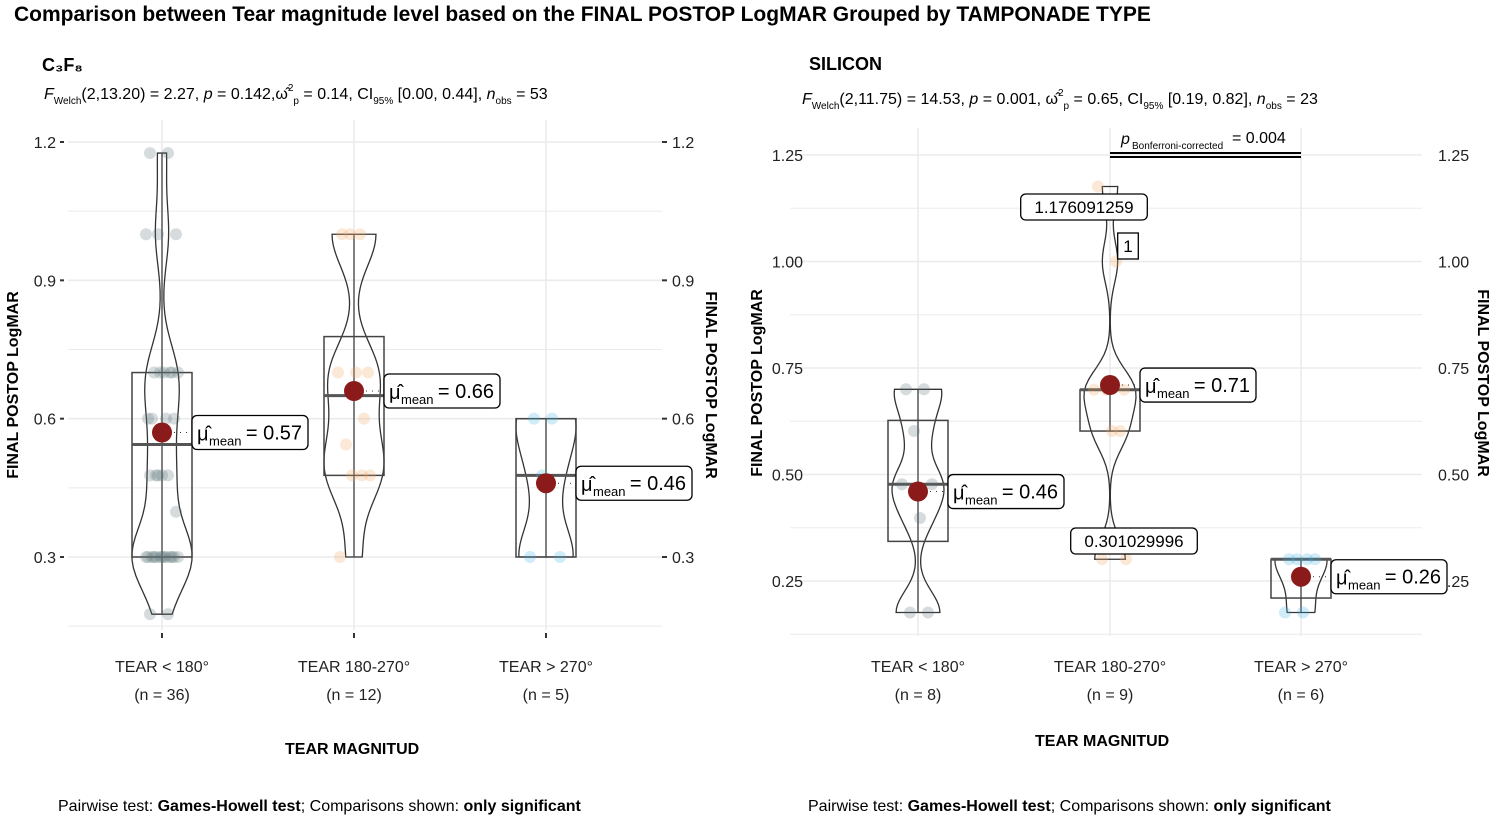 This screenshot has width=1500, height=822. I want to click on y-tick-label-secondary: 1.2, so click(683, 143).